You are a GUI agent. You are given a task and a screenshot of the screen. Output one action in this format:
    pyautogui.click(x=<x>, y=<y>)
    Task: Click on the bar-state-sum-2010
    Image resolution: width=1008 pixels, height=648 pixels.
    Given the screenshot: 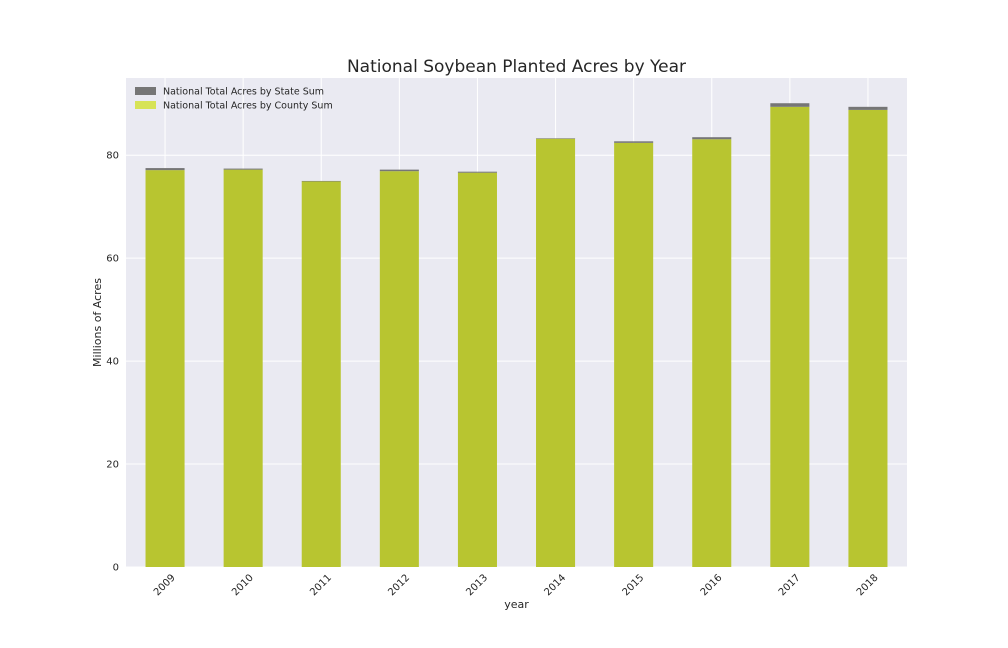 What is the action you would take?
    pyautogui.click(x=243, y=169)
    